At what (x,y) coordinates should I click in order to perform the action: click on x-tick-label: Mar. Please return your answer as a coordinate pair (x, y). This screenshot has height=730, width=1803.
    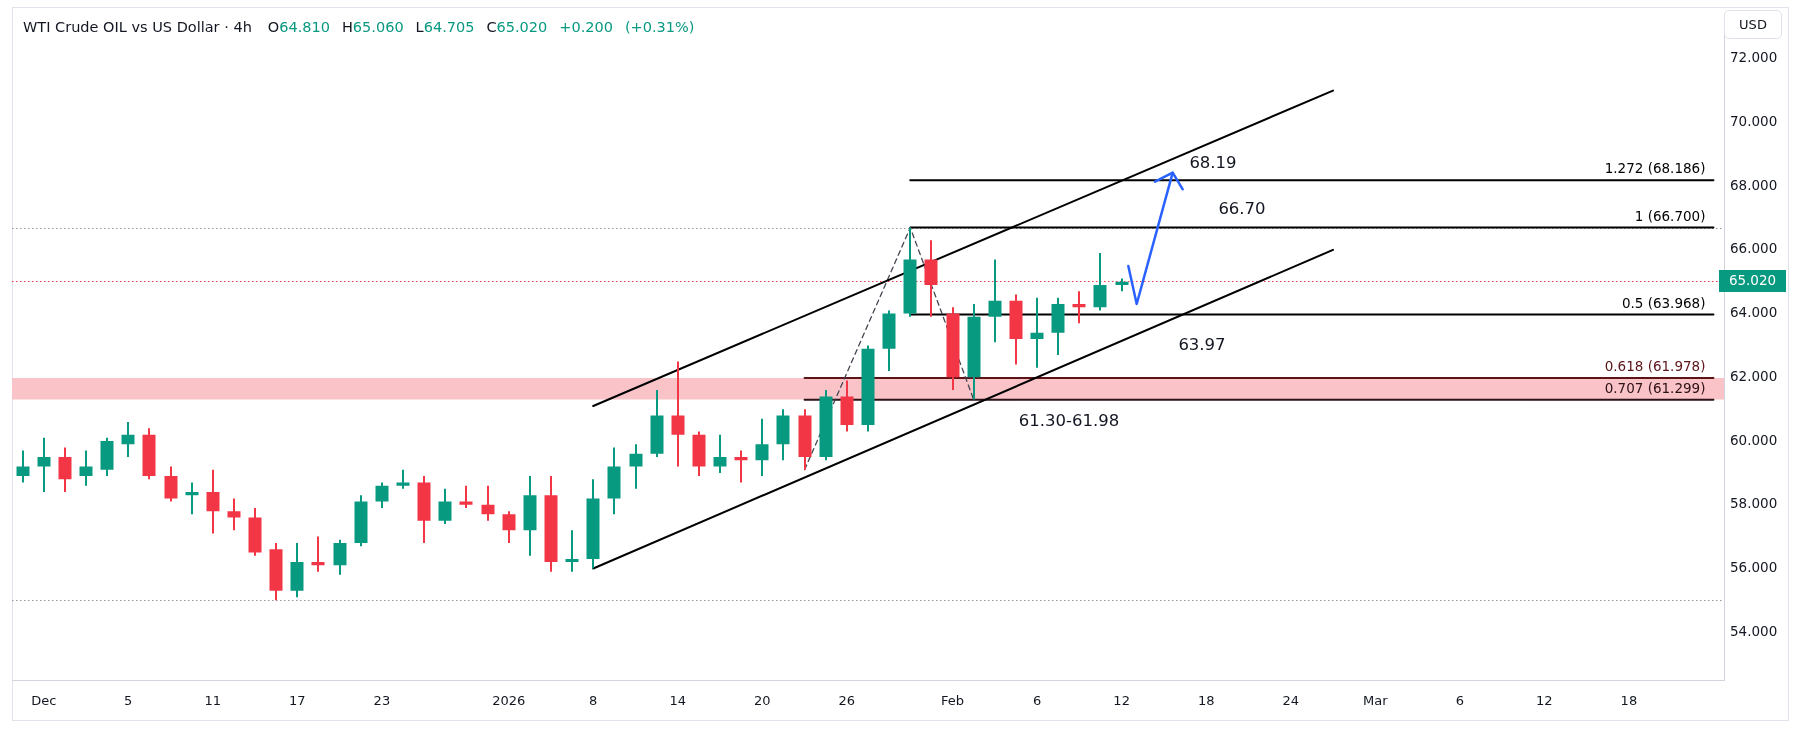
    Looking at the image, I should click on (1375, 701).